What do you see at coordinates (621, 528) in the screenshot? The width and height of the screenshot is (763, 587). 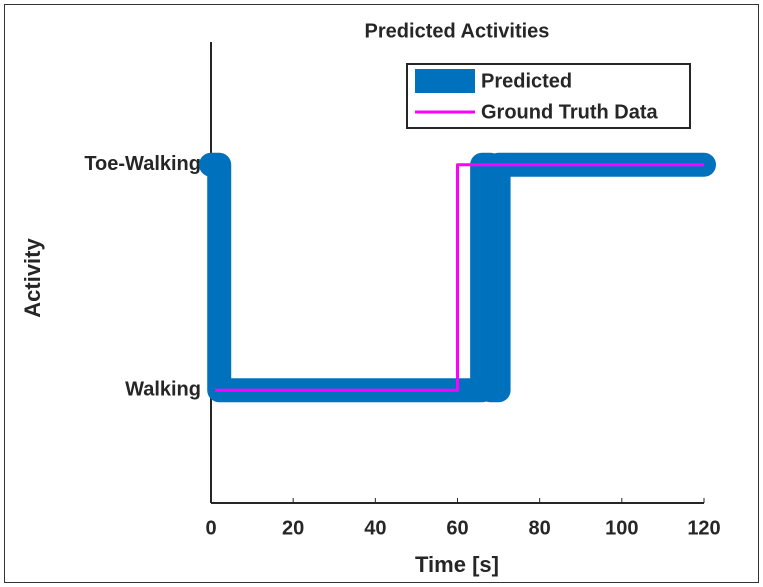 I see `x-tick-label: 100` at bounding box center [621, 528].